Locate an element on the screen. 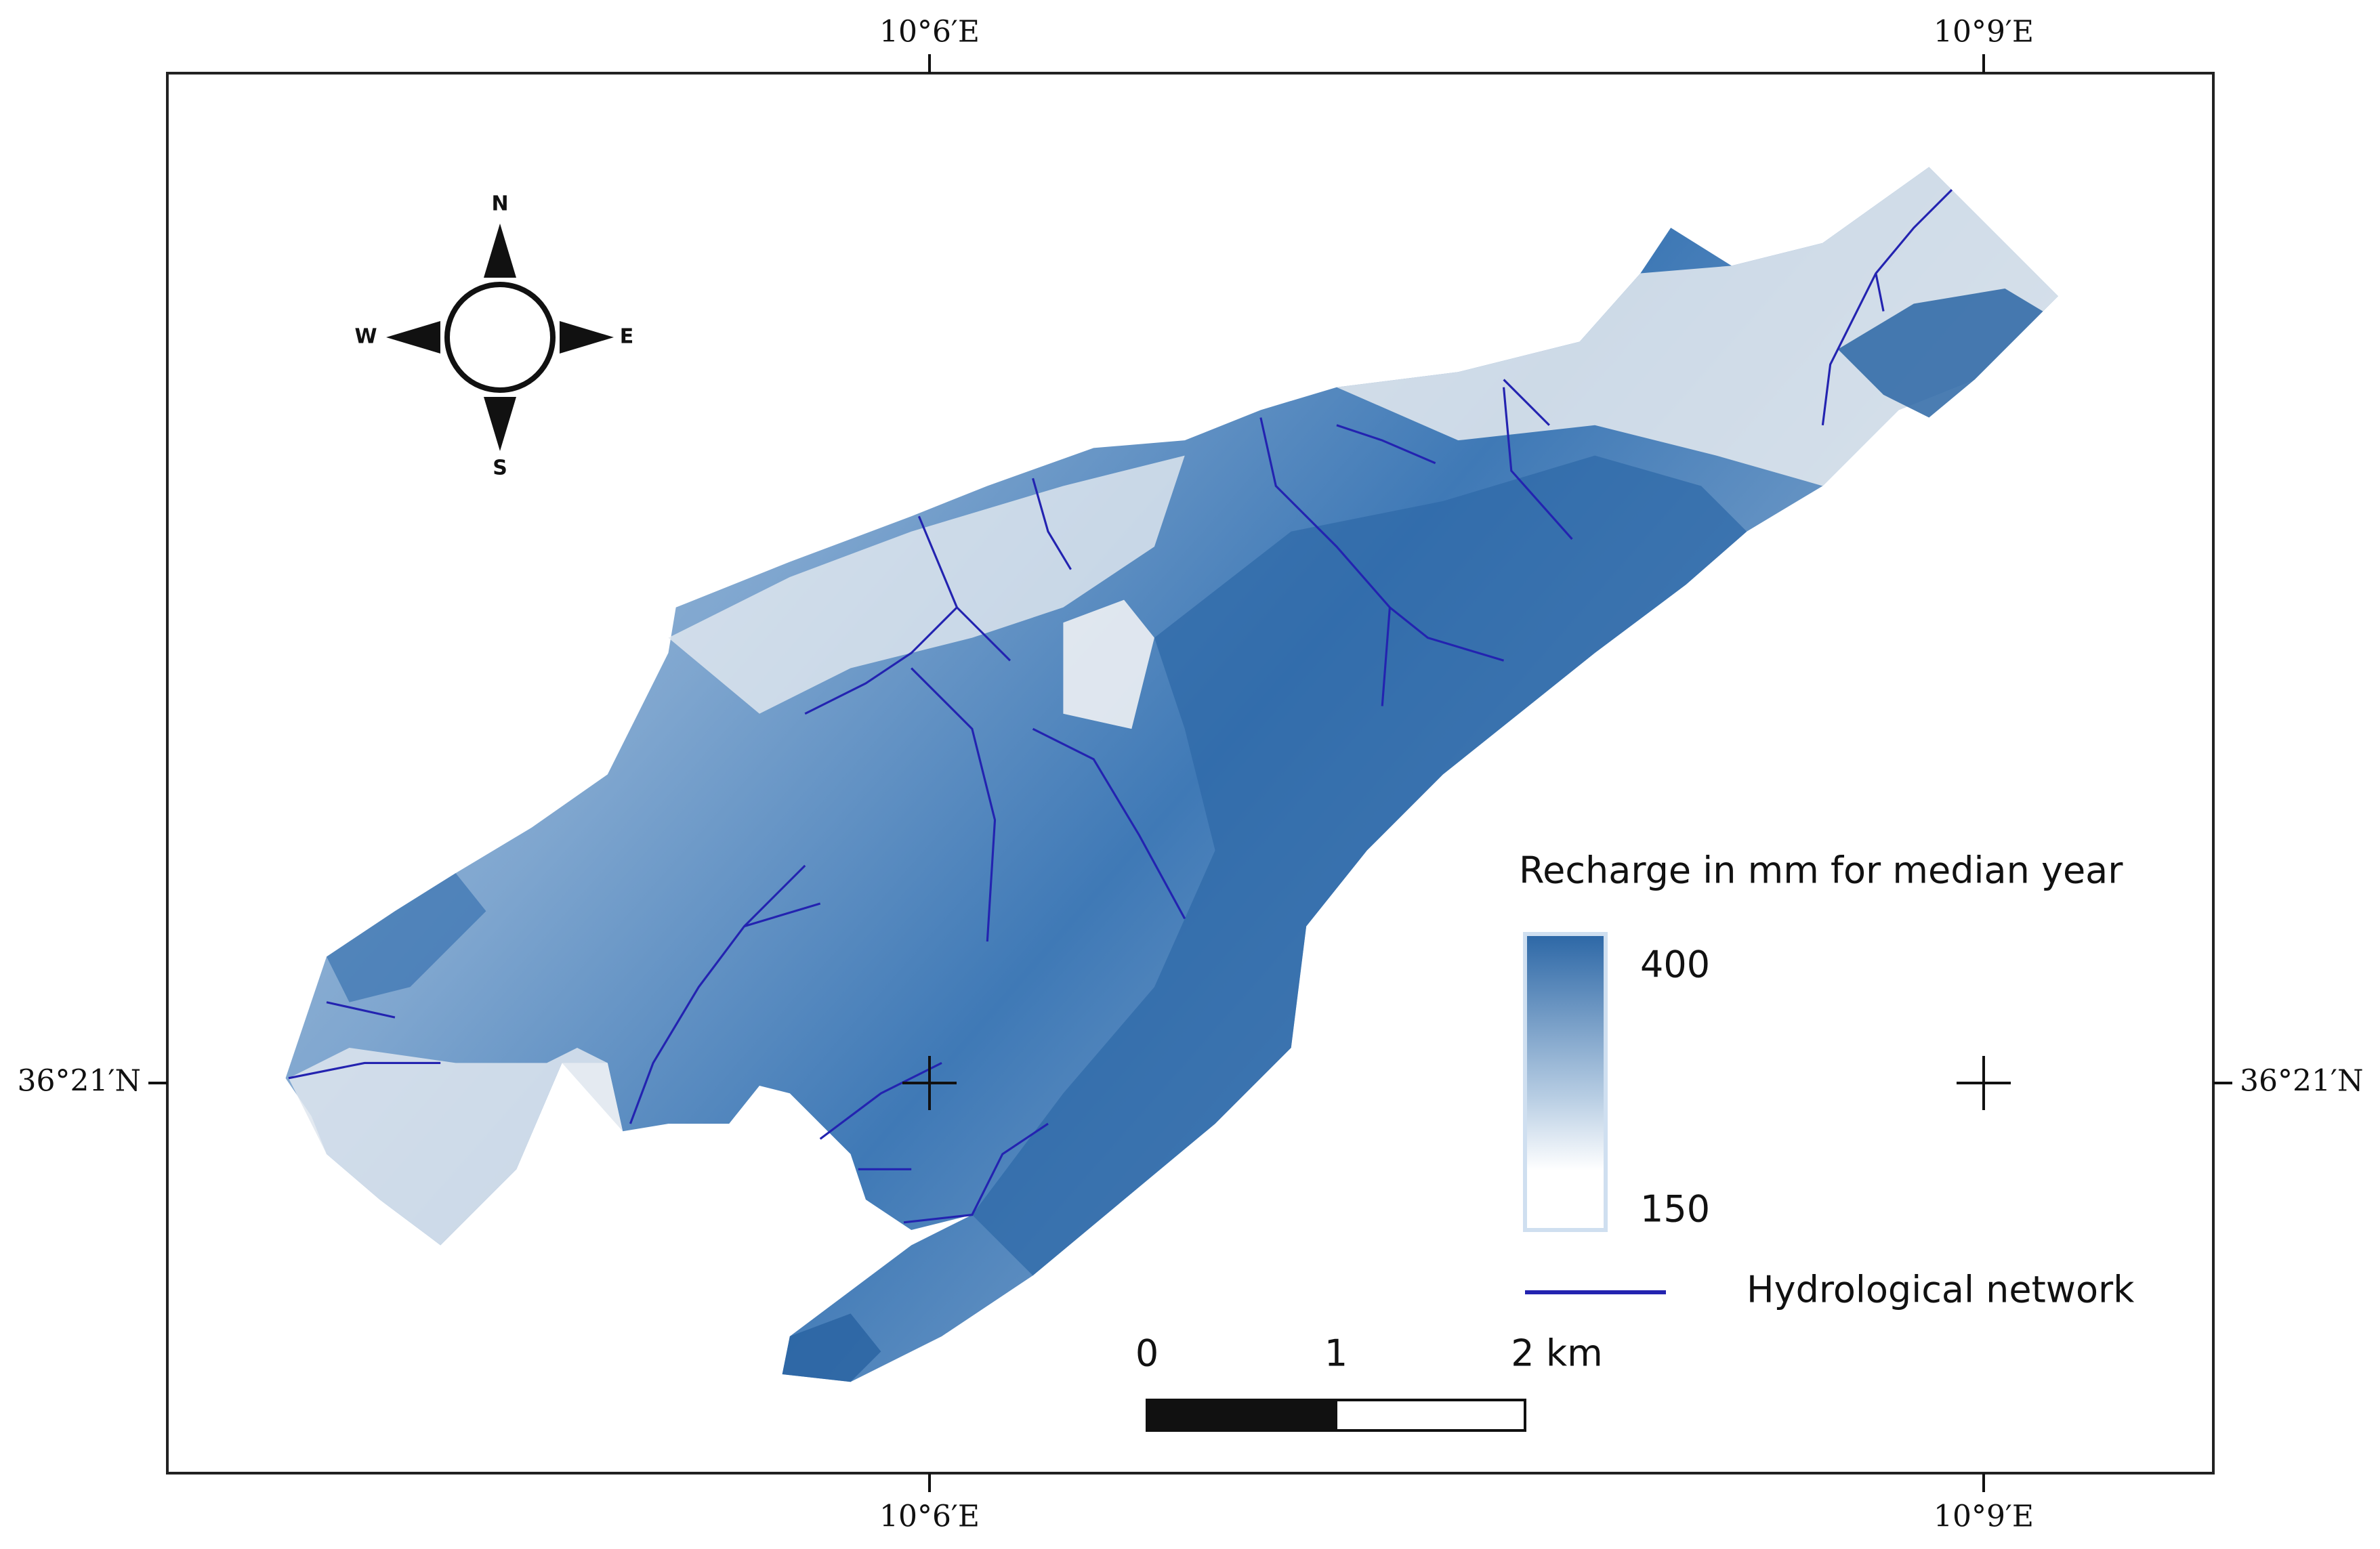  scale-bar: 0 1 2 km is located at coordinates (1369, 1382).